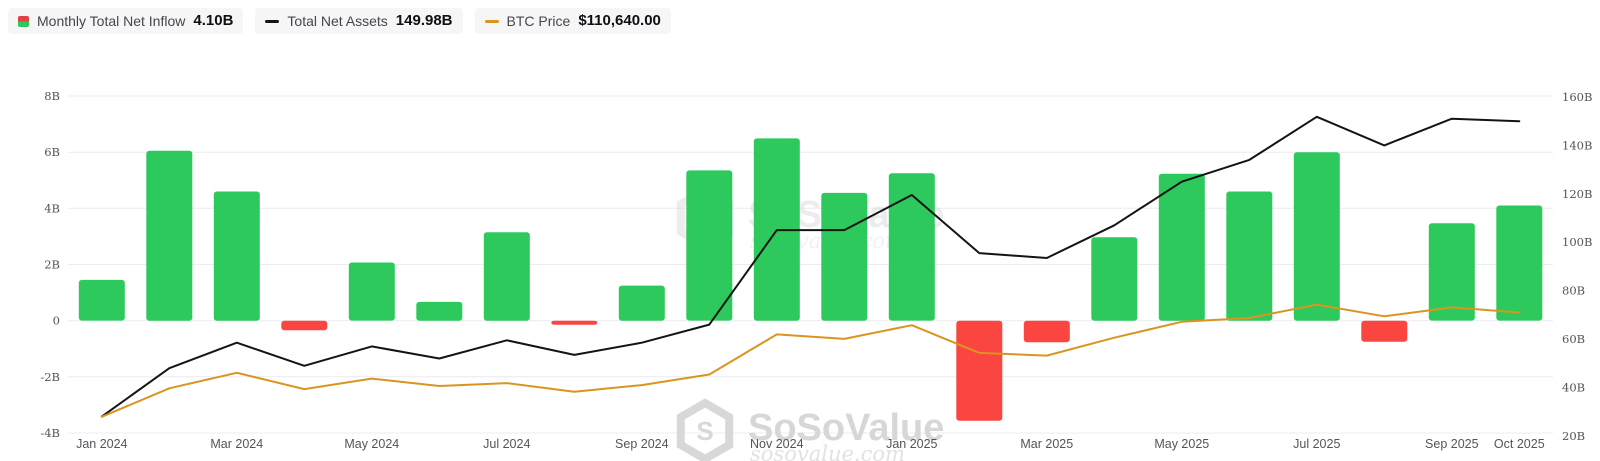 The image size is (1600, 461). Describe the element at coordinates (1249, 256) in the screenshot. I see `inflow-bar-Jun-2025` at that location.